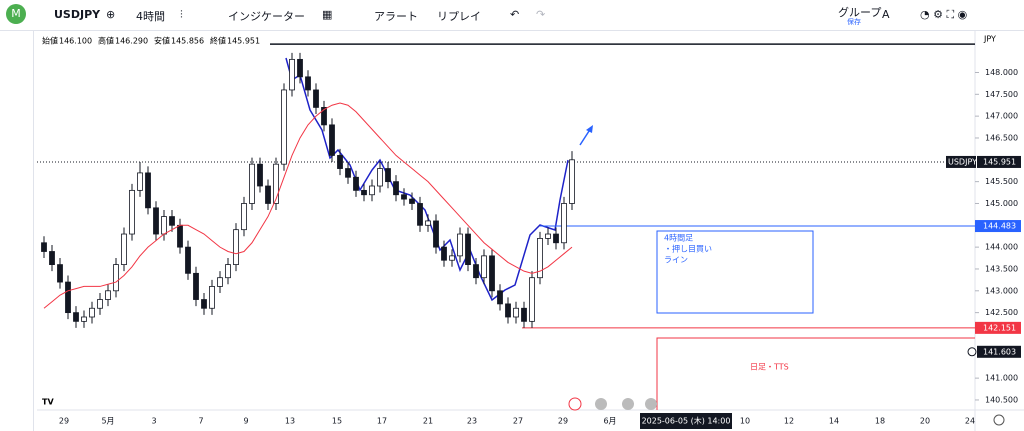  Describe the element at coordinates (678, 238) in the screenshot. I see `annotation: 4時間足` at that location.